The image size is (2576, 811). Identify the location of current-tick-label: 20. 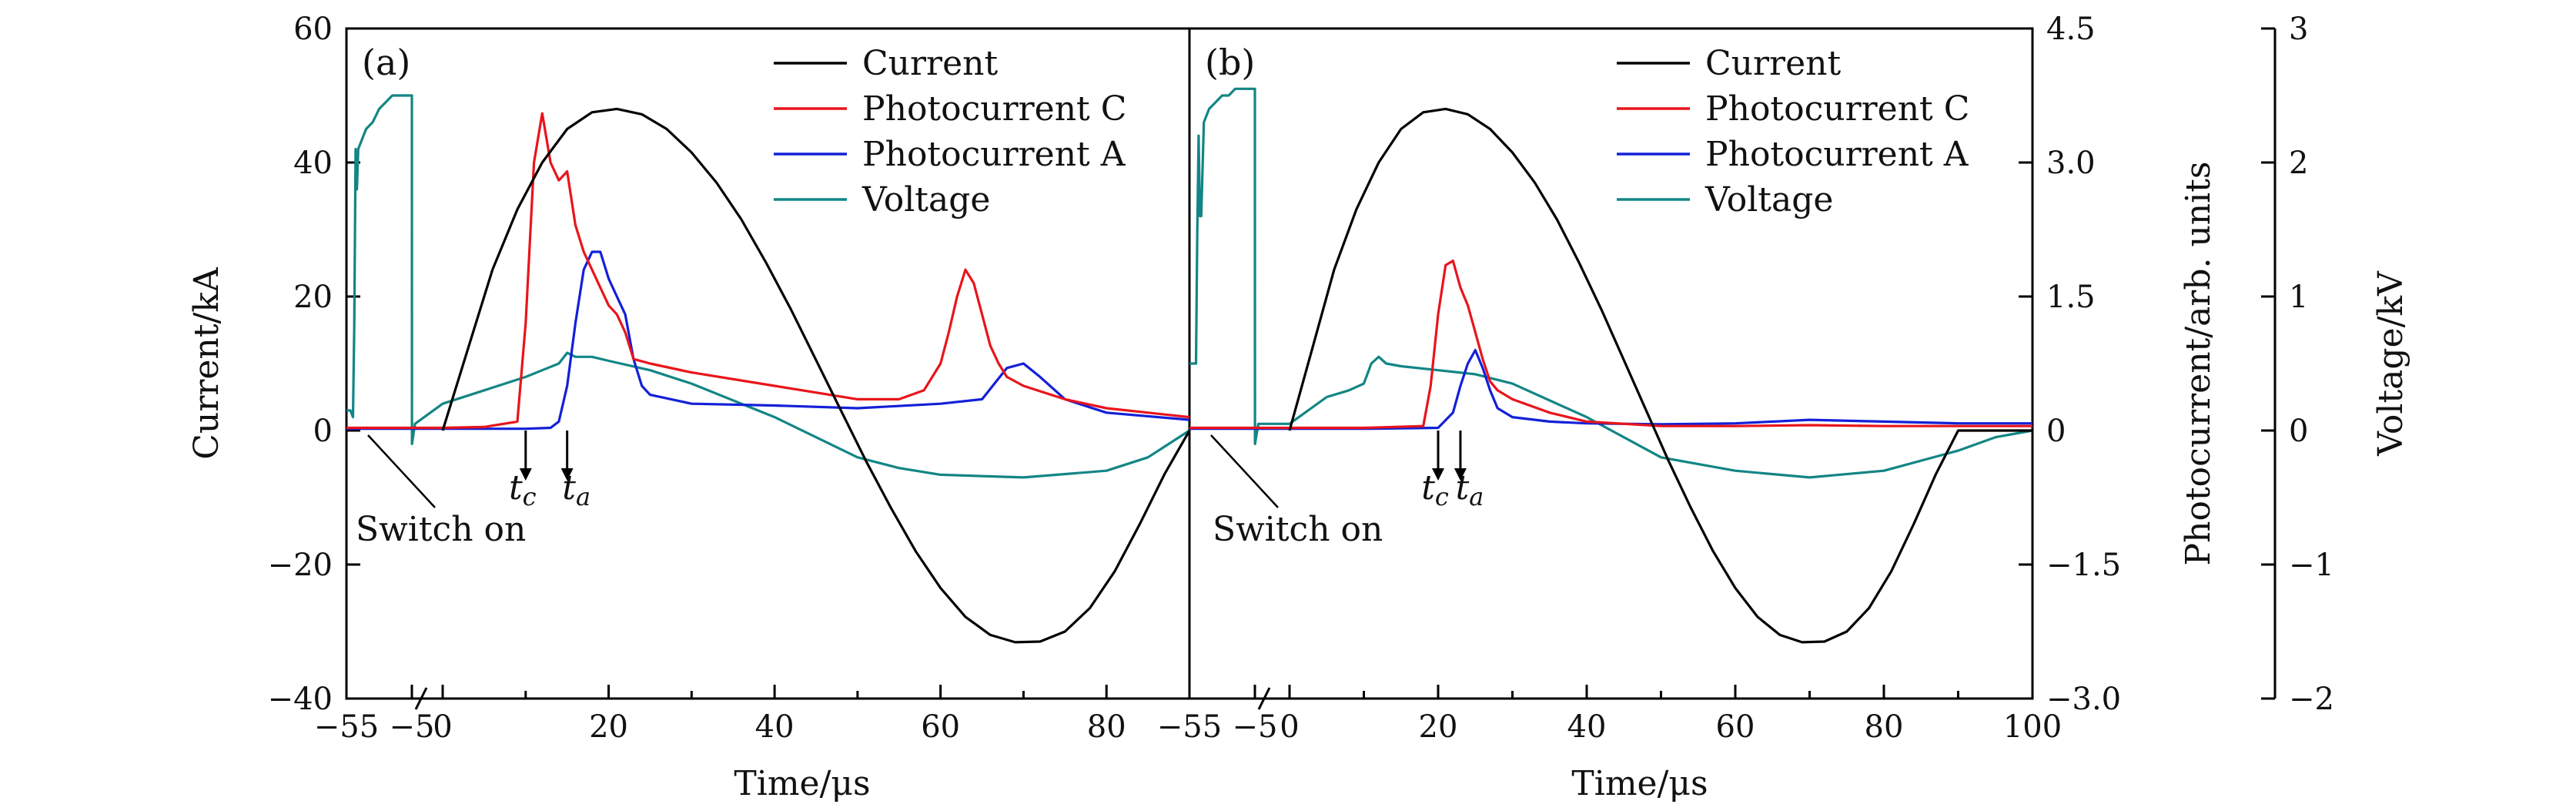
(313, 297).